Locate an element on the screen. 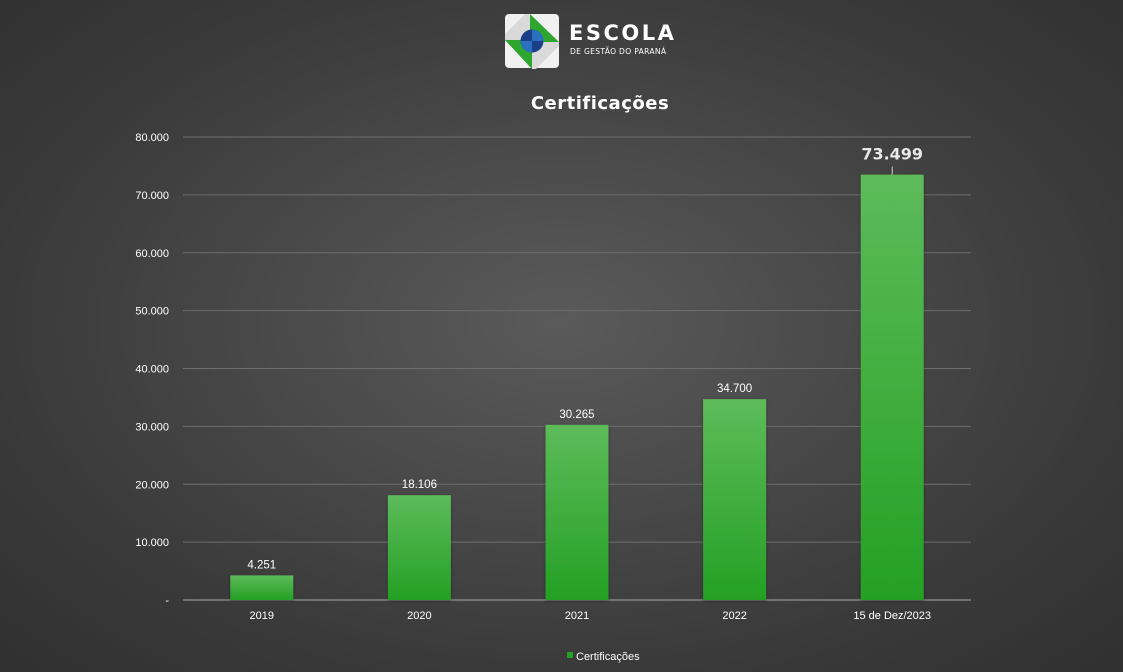 The height and width of the screenshot is (672, 1123). y-tick-label: - is located at coordinates (167, 601).